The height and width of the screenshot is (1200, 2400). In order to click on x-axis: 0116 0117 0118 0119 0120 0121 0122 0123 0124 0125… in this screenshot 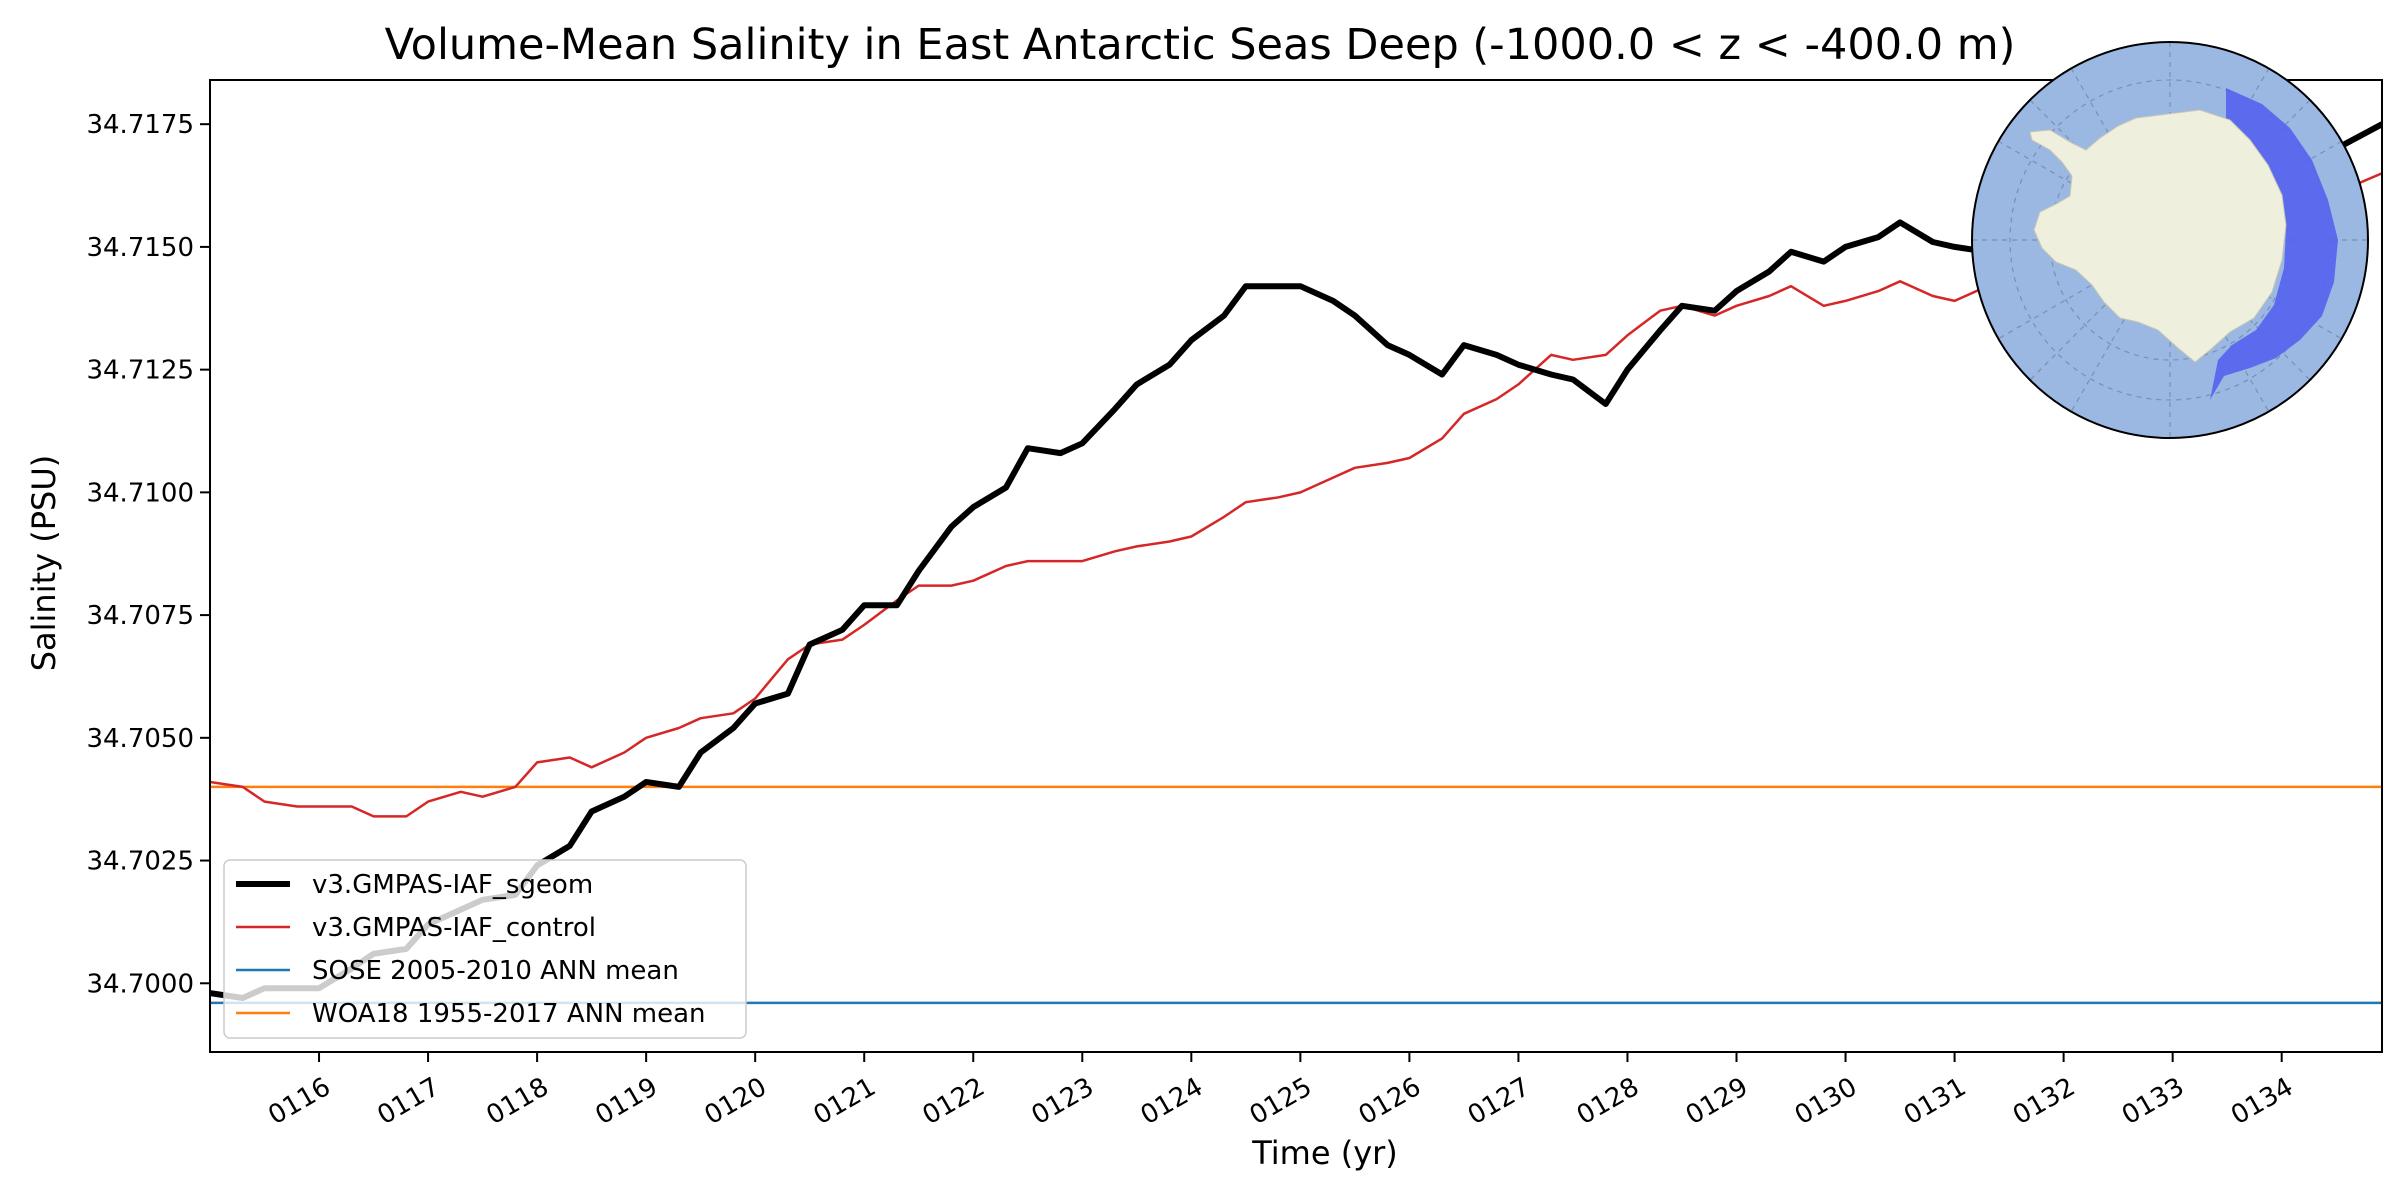, I will do `click(1280, 1091)`.